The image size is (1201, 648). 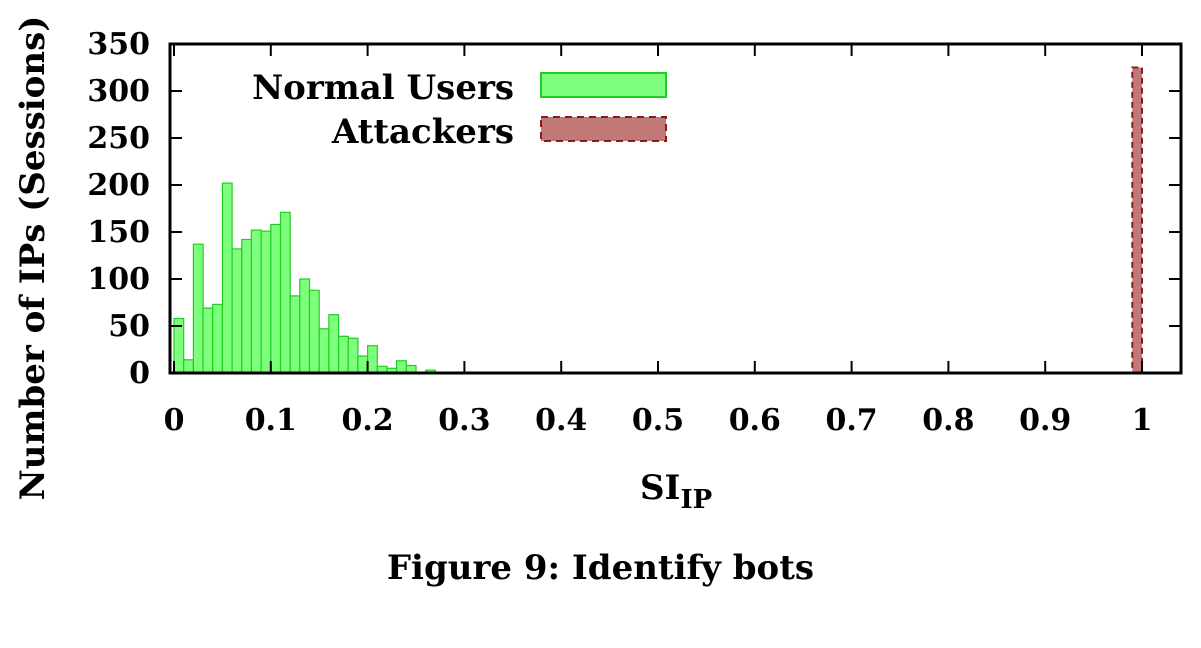 I want to click on y-tick-label: 350, so click(x=118, y=44).